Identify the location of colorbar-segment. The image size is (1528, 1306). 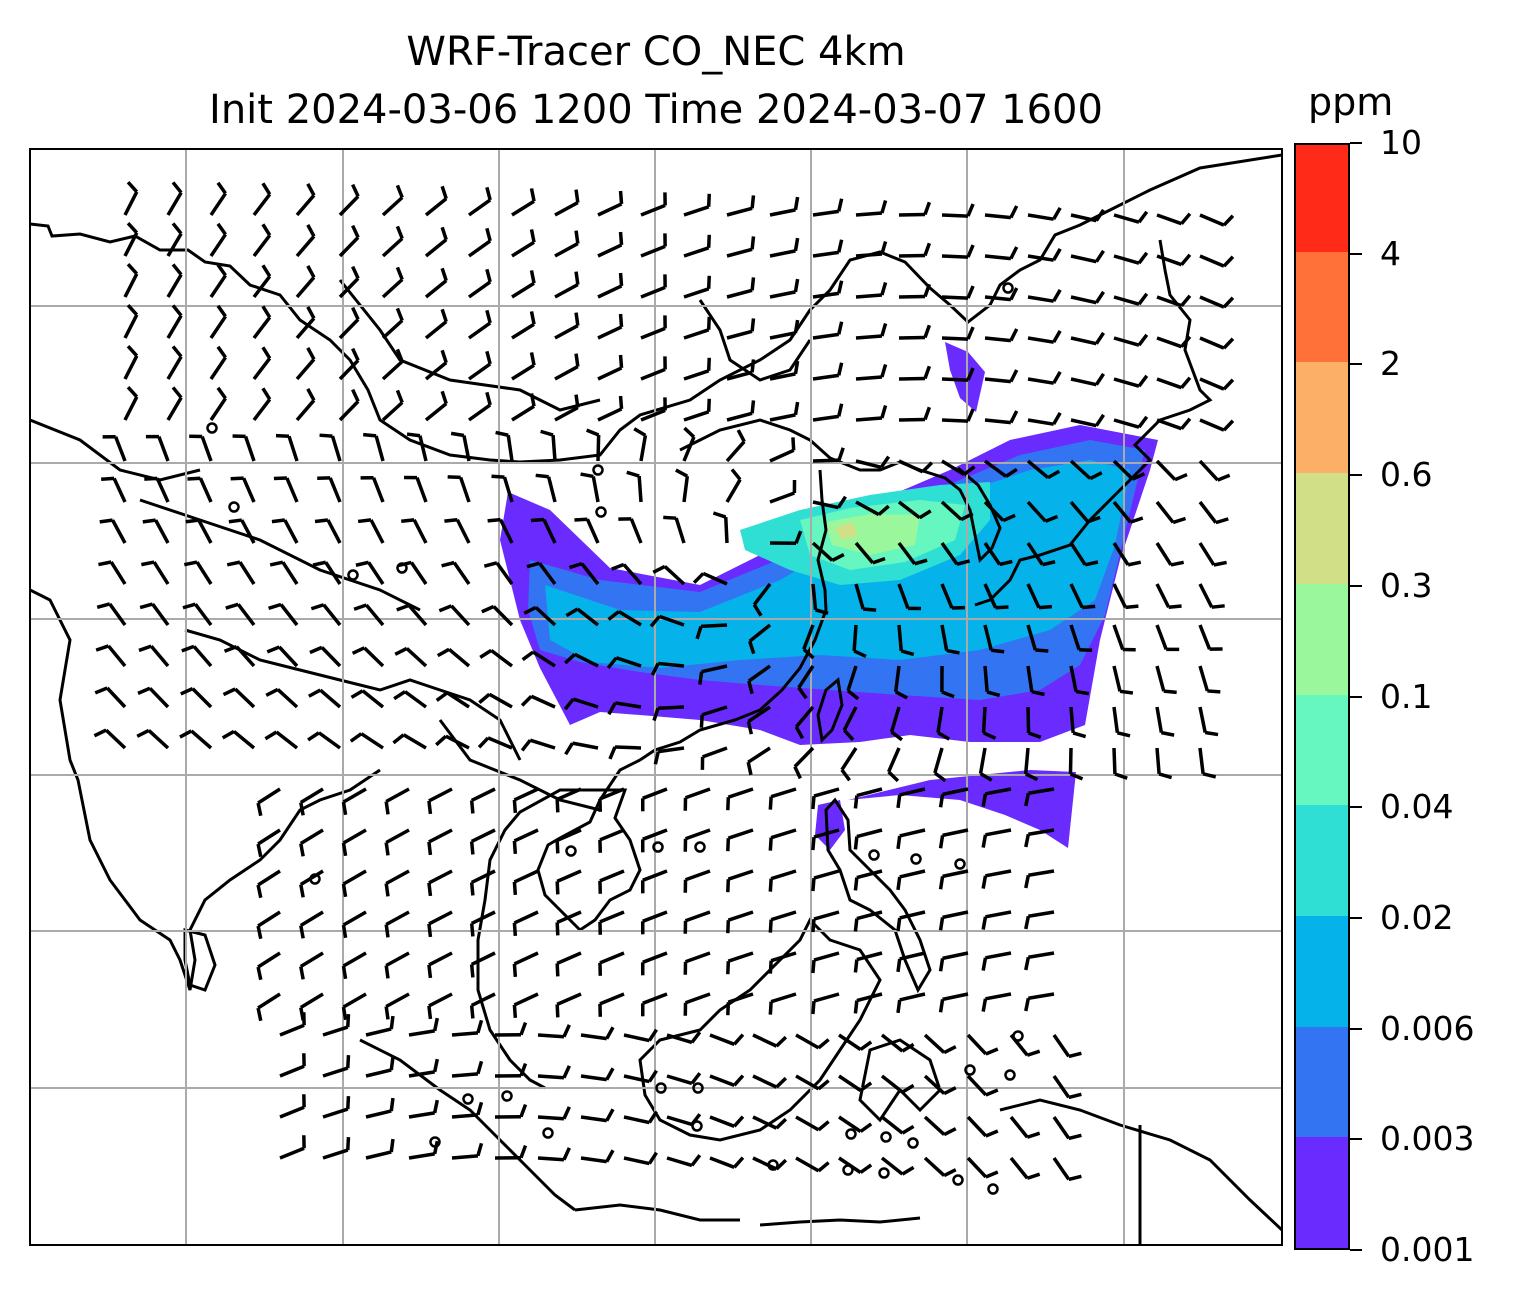
(1322, 1081).